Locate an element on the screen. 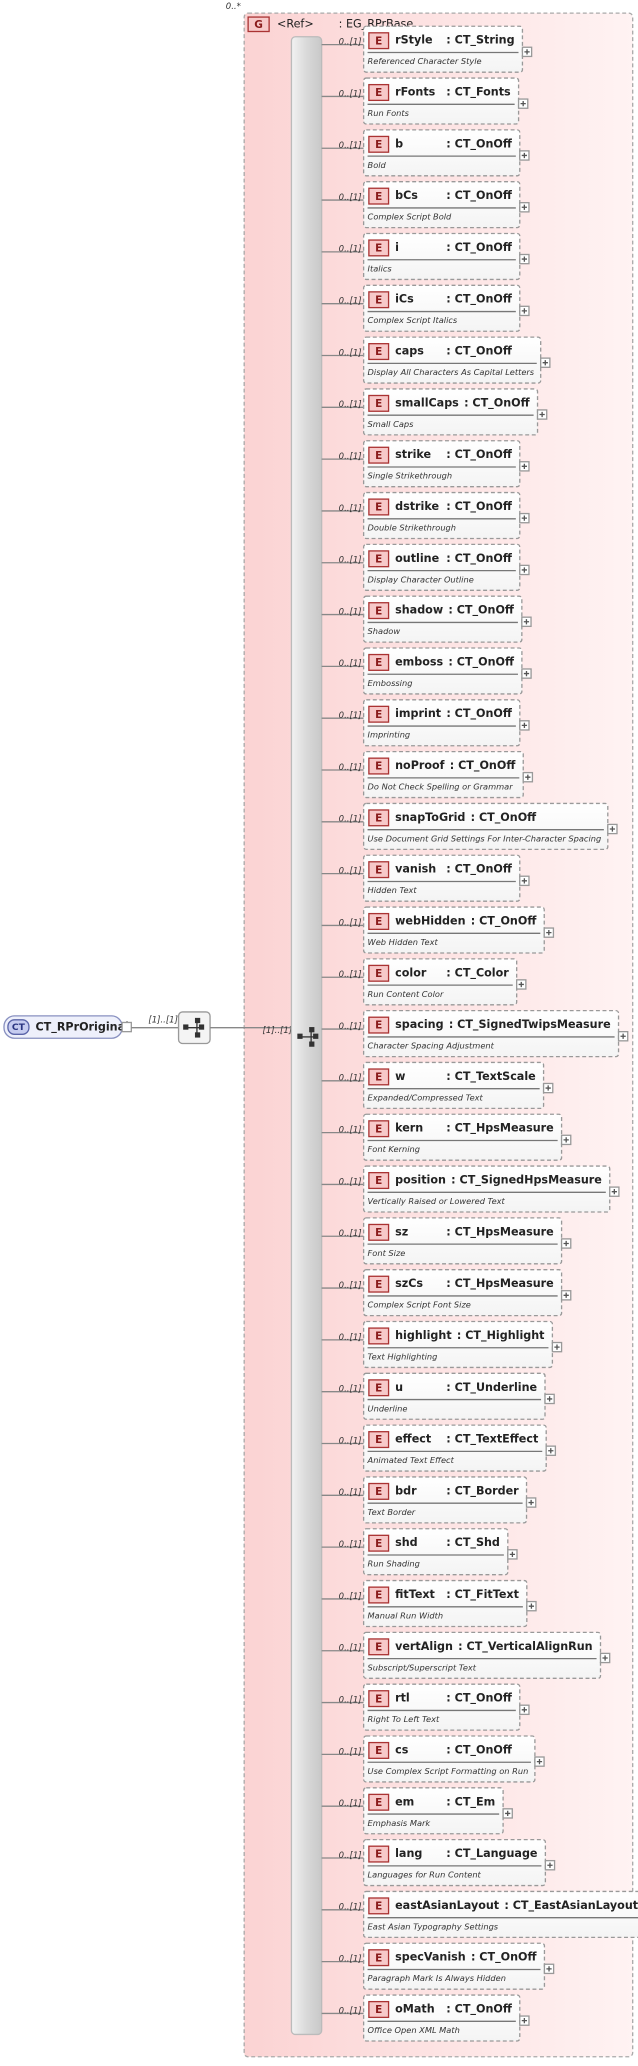 The height and width of the screenshot is (2066, 638). element-type: : CT_Language is located at coordinates (492, 1853).